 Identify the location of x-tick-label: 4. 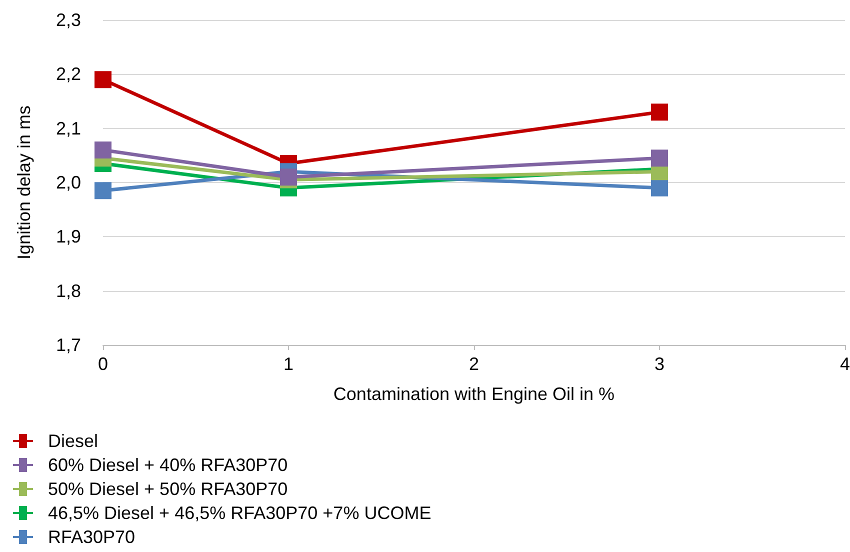
(845, 364).